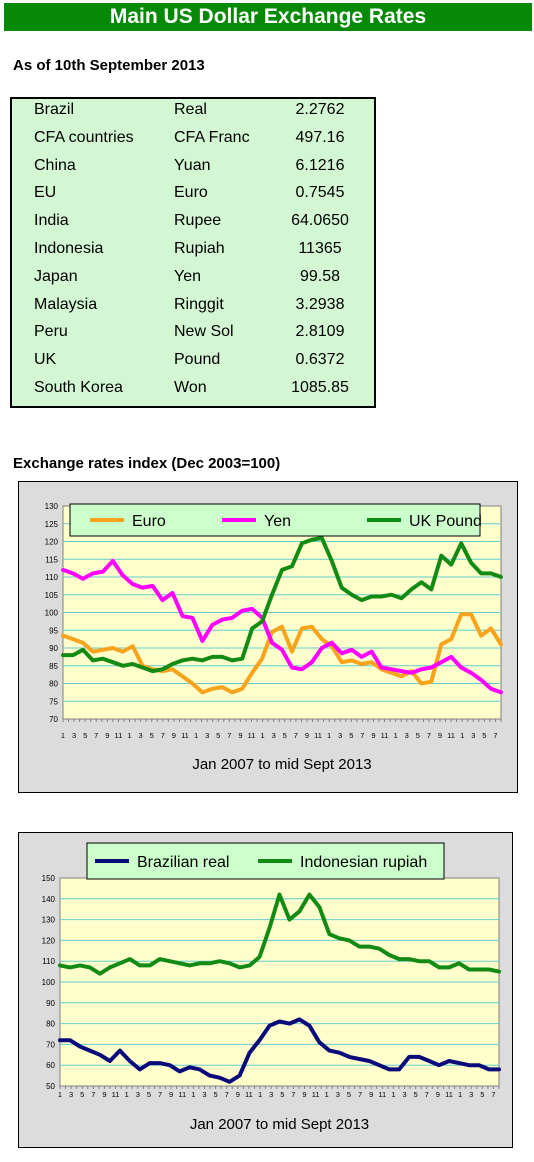 The image size is (534, 1162). What do you see at coordinates (190, 387) in the screenshot?
I see `currency-cell: Won` at bounding box center [190, 387].